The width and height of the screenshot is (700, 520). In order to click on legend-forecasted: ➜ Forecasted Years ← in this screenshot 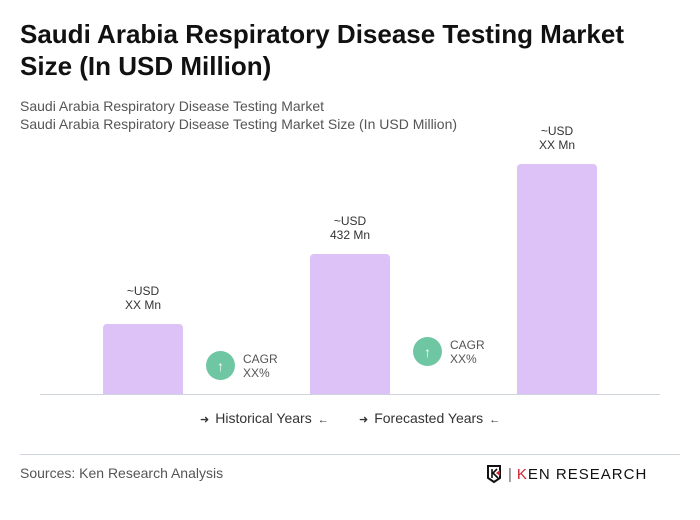, I will do `click(429, 418)`.